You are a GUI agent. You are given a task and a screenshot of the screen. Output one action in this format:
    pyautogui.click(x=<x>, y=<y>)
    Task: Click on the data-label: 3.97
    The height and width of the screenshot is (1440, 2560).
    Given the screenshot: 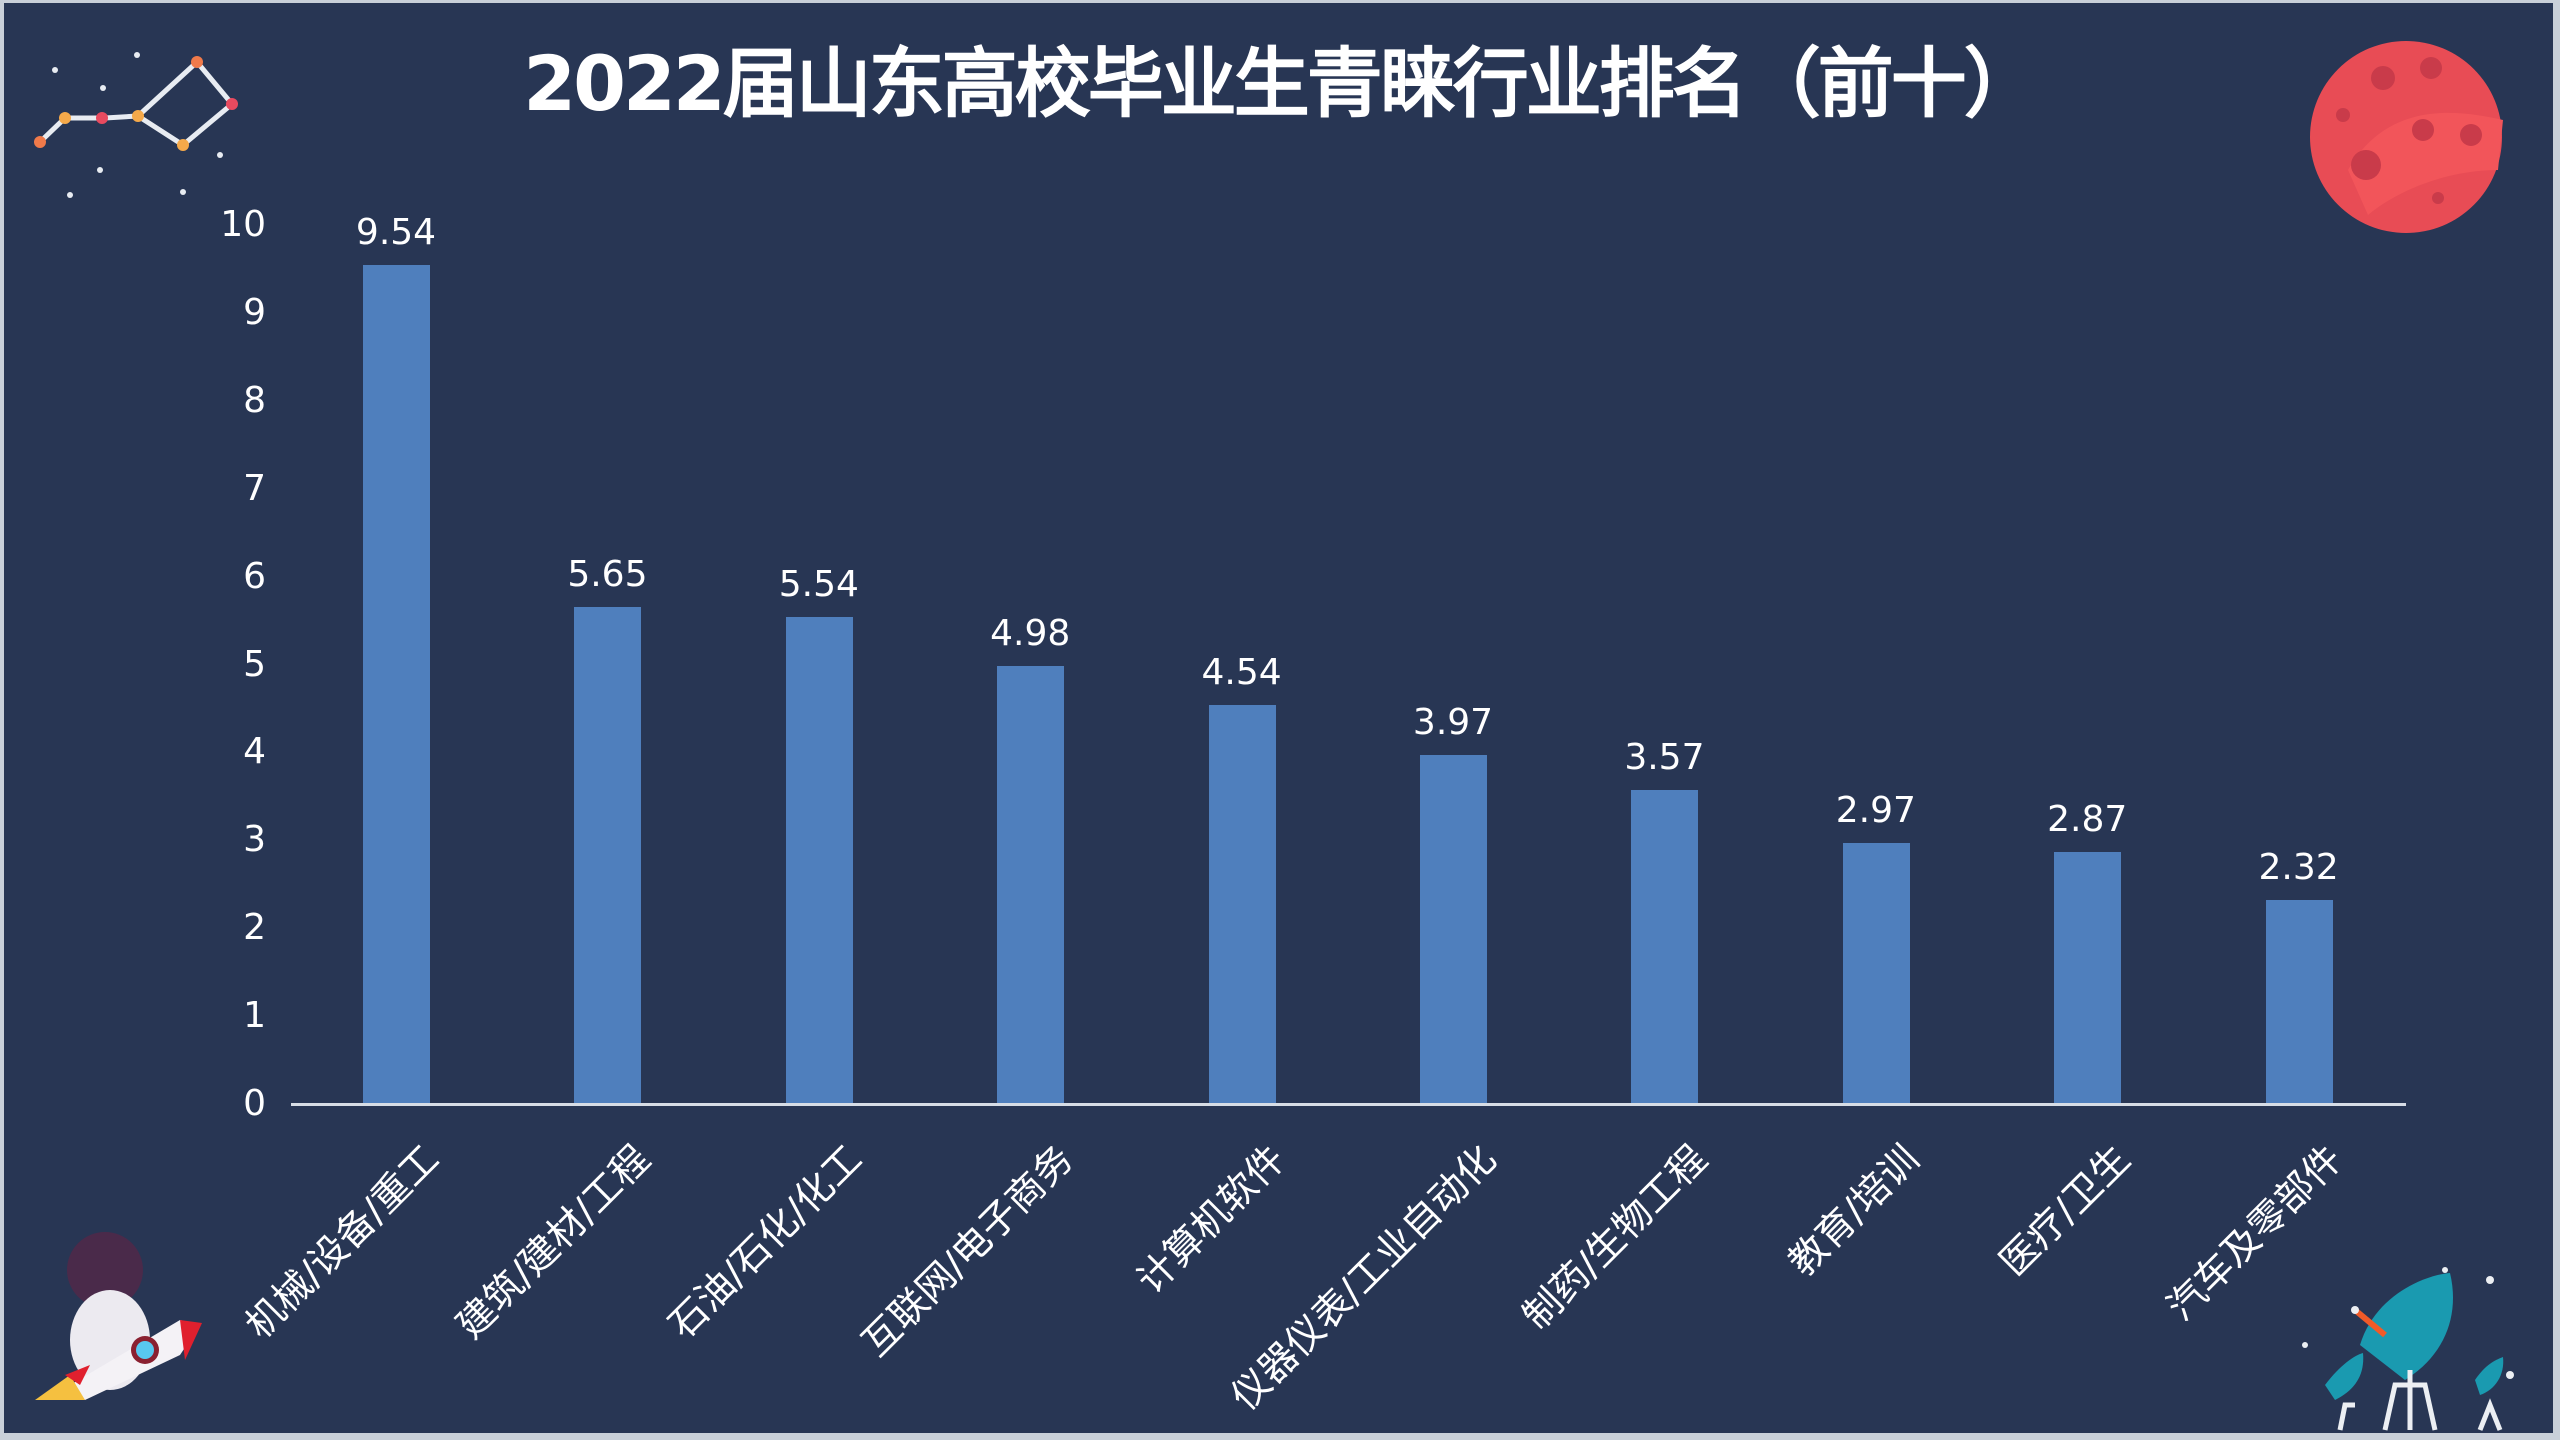 What is the action you would take?
    pyautogui.click(x=1453, y=723)
    